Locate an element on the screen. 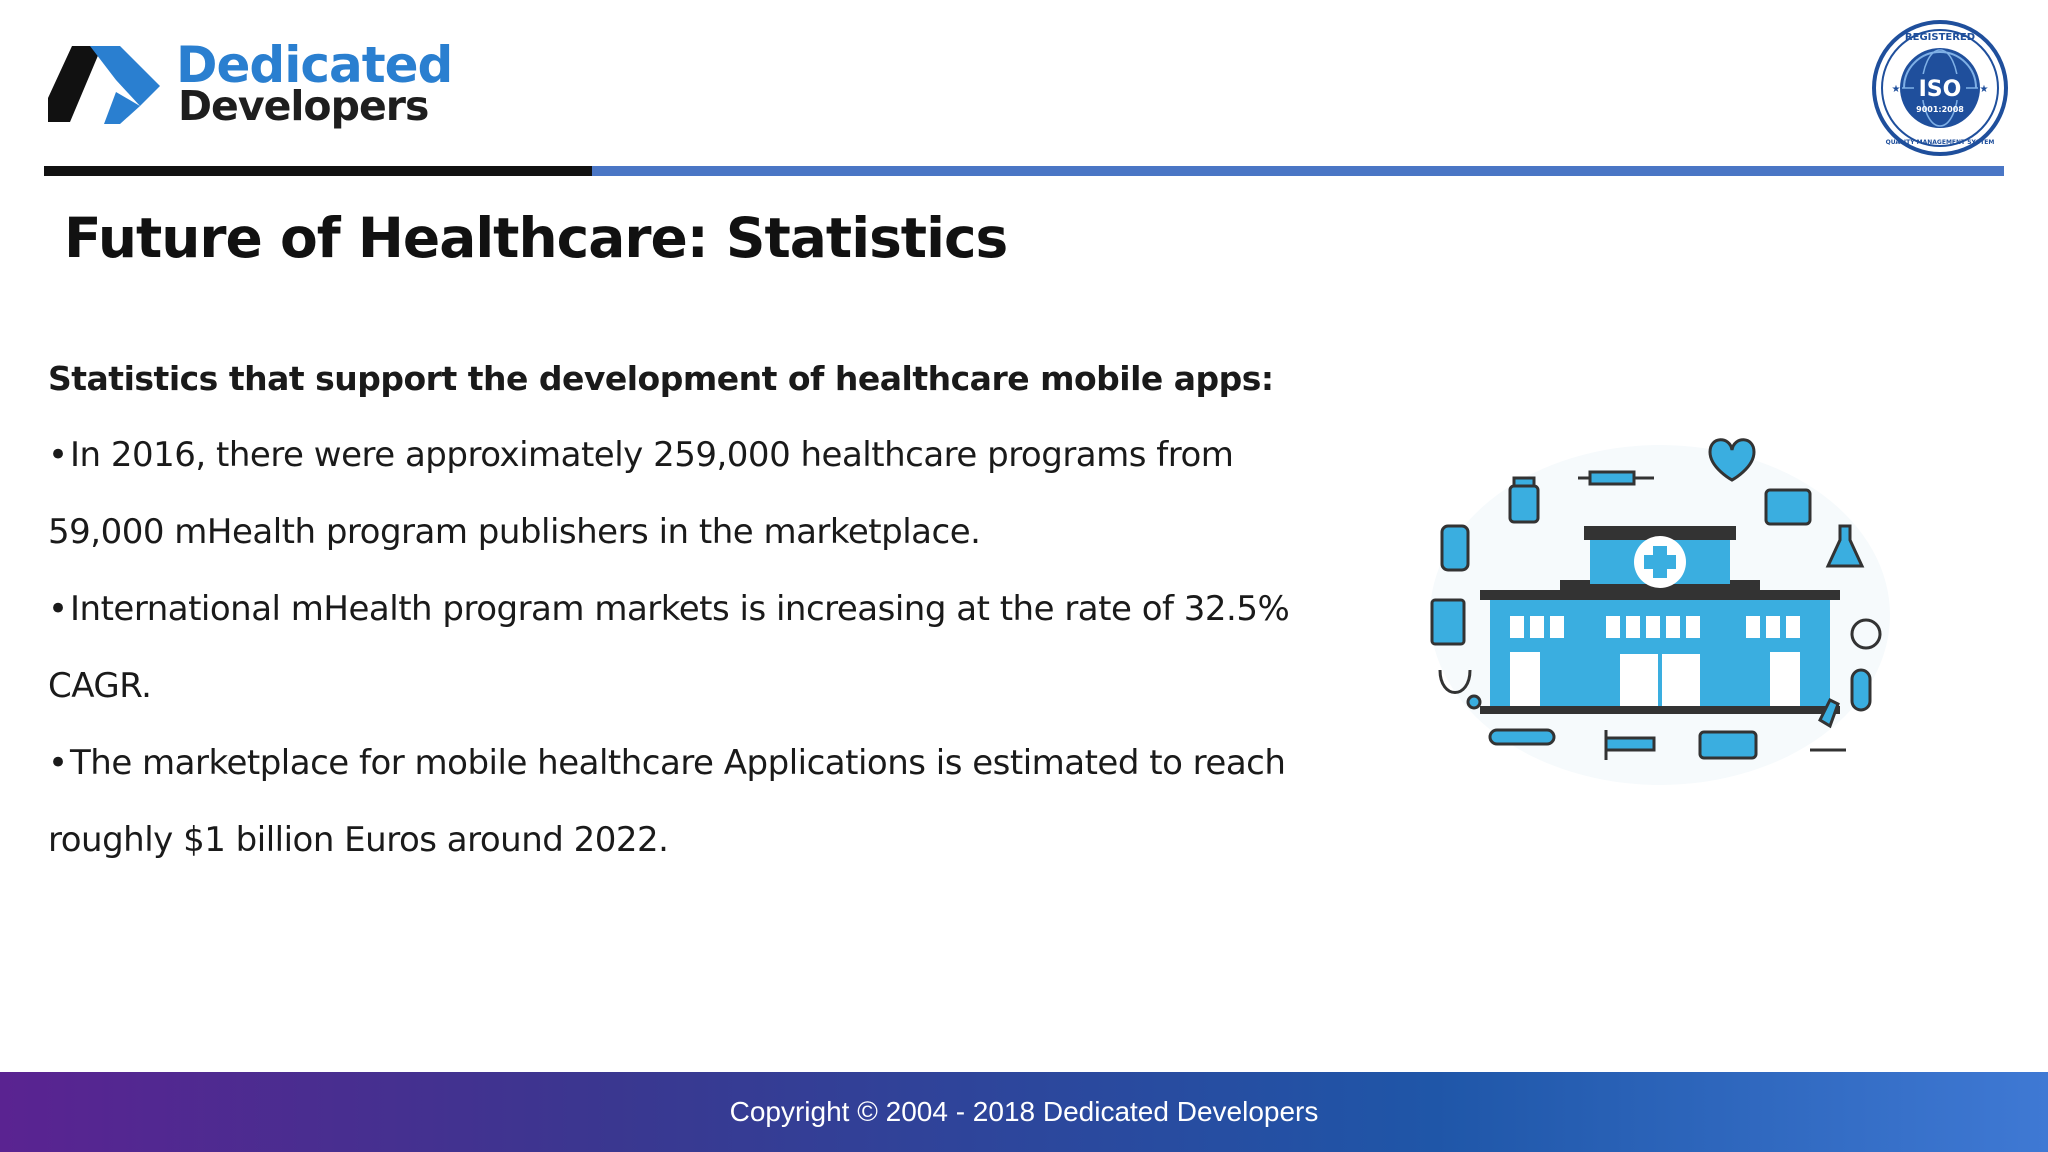 This screenshot has height=1152, width=2048. header-divider is located at coordinates (1024, 171).